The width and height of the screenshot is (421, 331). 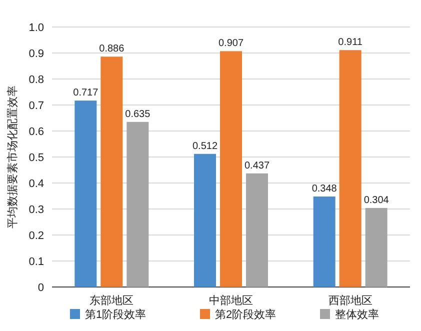 What do you see at coordinates (245, 314) in the screenshot?
I see `legend-label: 第2阶段效率` at bounding box center [245, 314].